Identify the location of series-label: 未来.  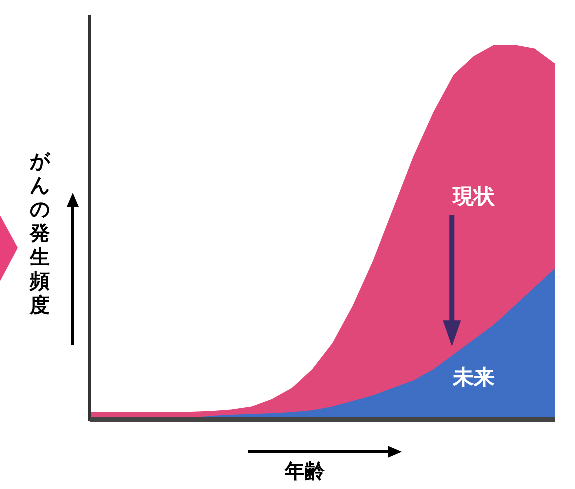
(474, 378).